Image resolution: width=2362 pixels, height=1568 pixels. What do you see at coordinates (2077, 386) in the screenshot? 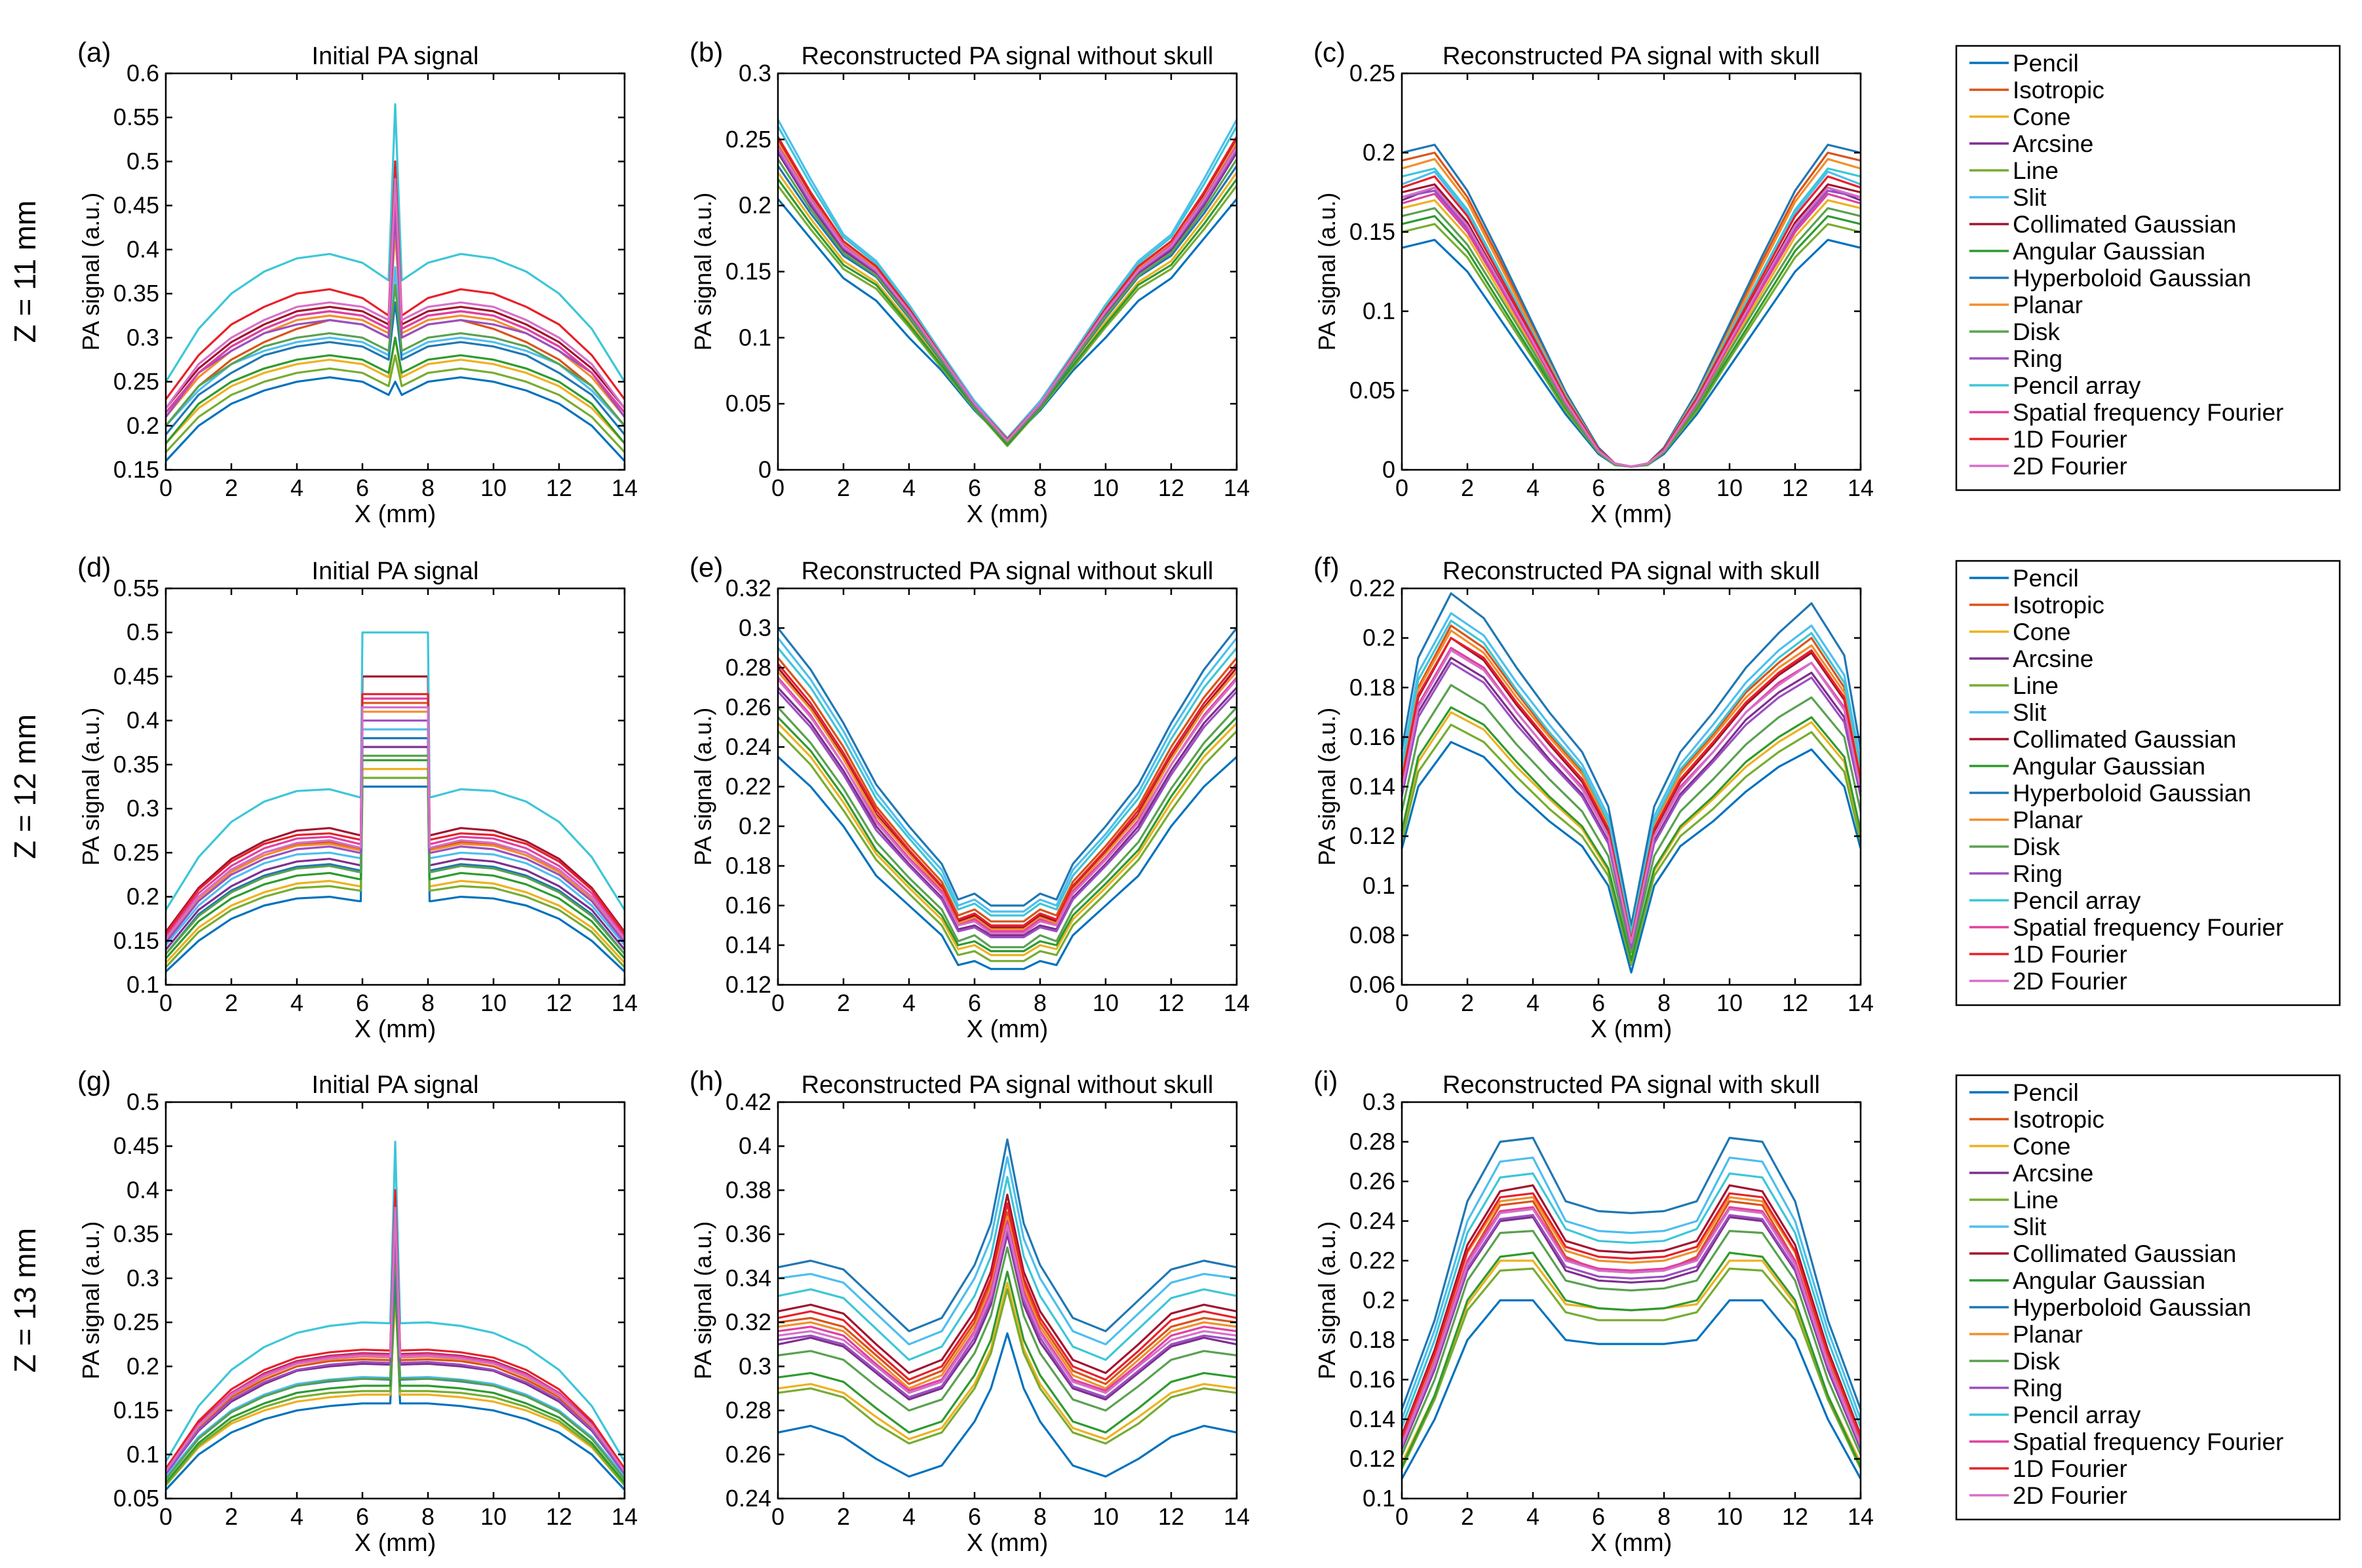
I see `legend-entry: Pencil array` at bounding box center [2077, 386].